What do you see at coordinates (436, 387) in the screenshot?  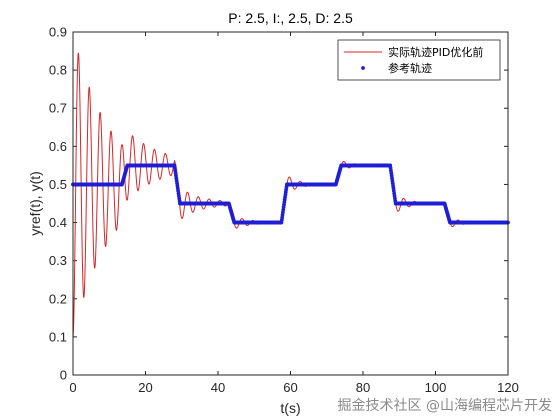 I see `x-tick-label: 100` at bounding box center [436, 387].